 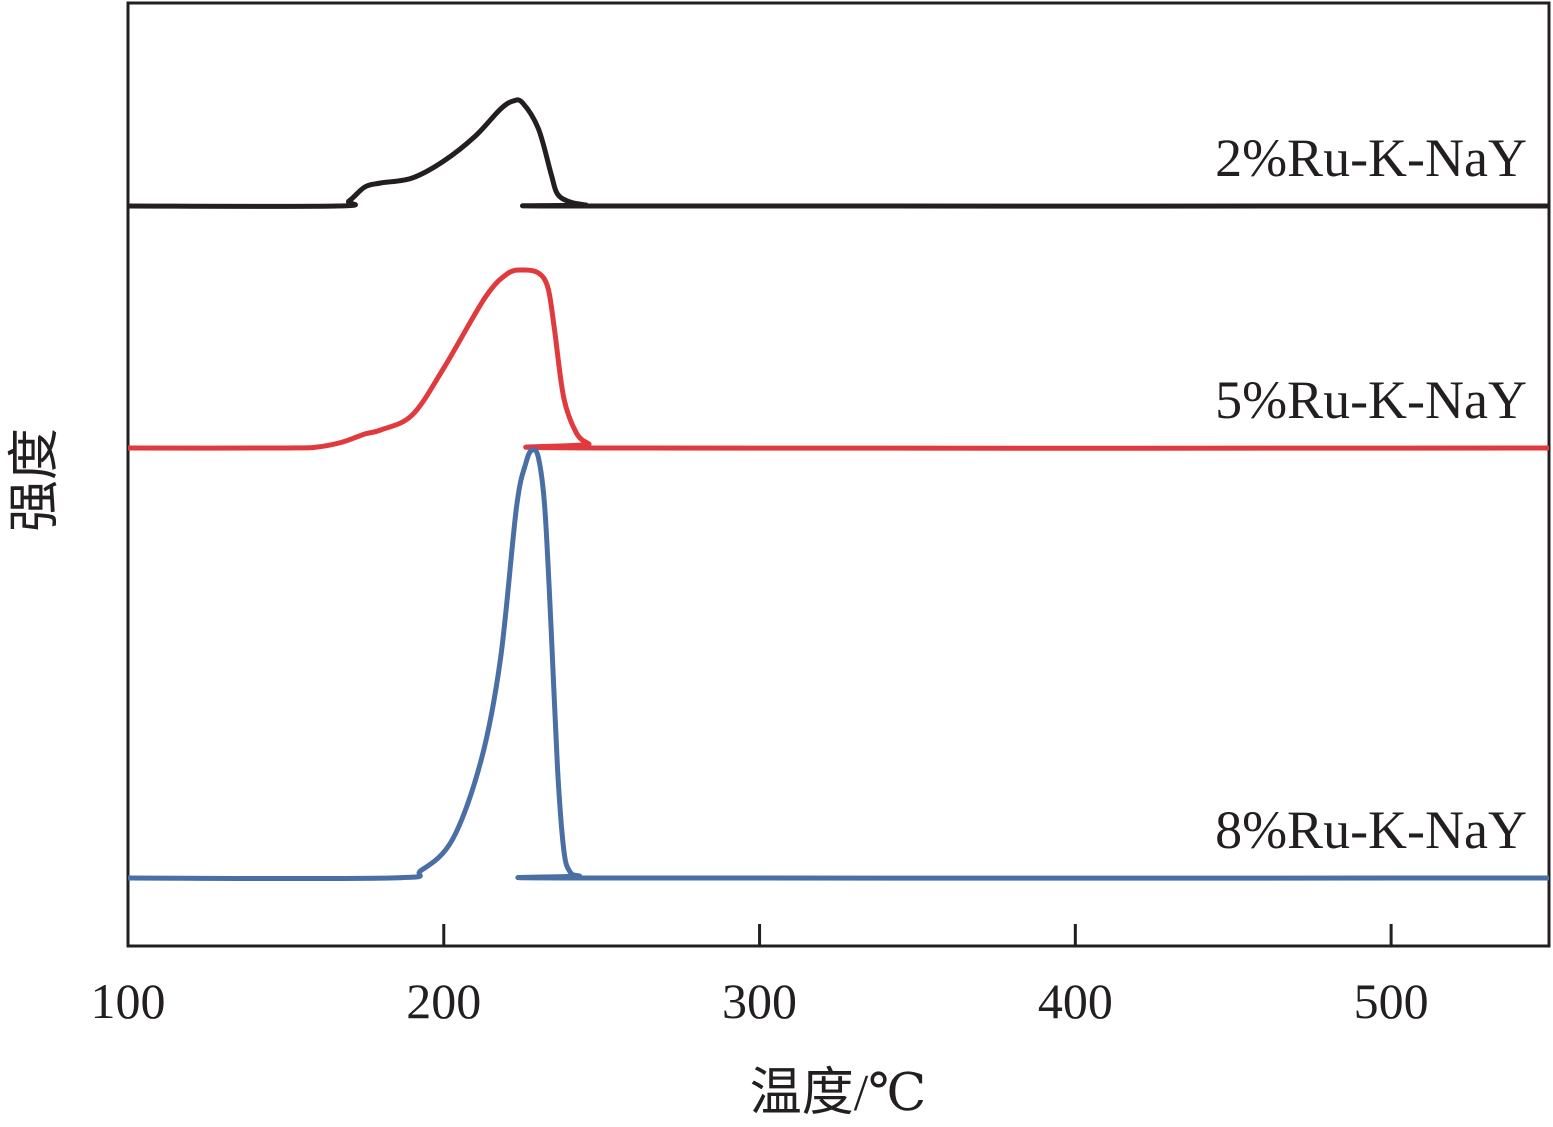 I want to click on series-label-2: 5%Ru-K-NaY, so click(x=1371, y=400).